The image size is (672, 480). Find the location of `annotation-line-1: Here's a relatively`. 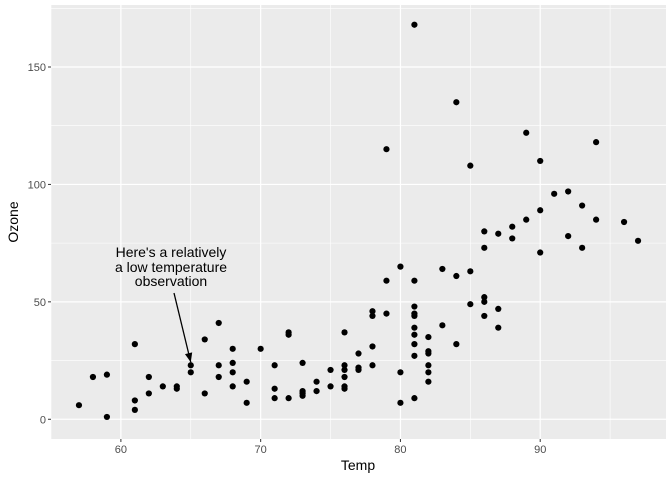

annotation-line-1: Here's a relatively is located at coordinates (171, 252).